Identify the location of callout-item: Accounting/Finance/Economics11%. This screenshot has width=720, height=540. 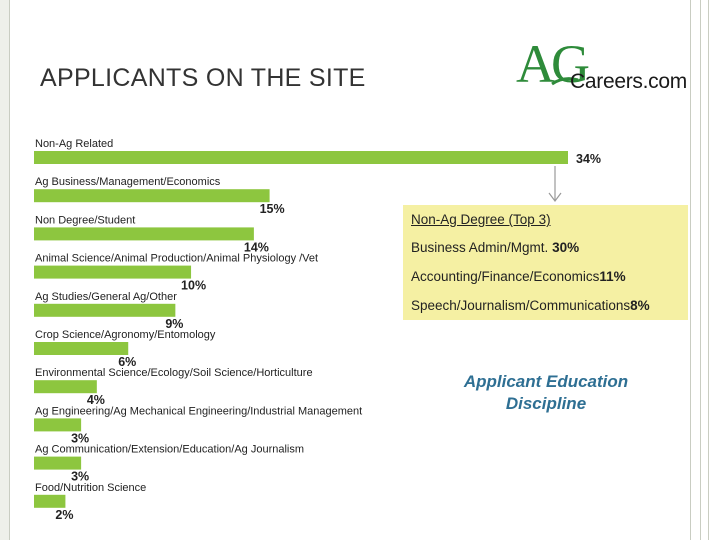
(518, 276).